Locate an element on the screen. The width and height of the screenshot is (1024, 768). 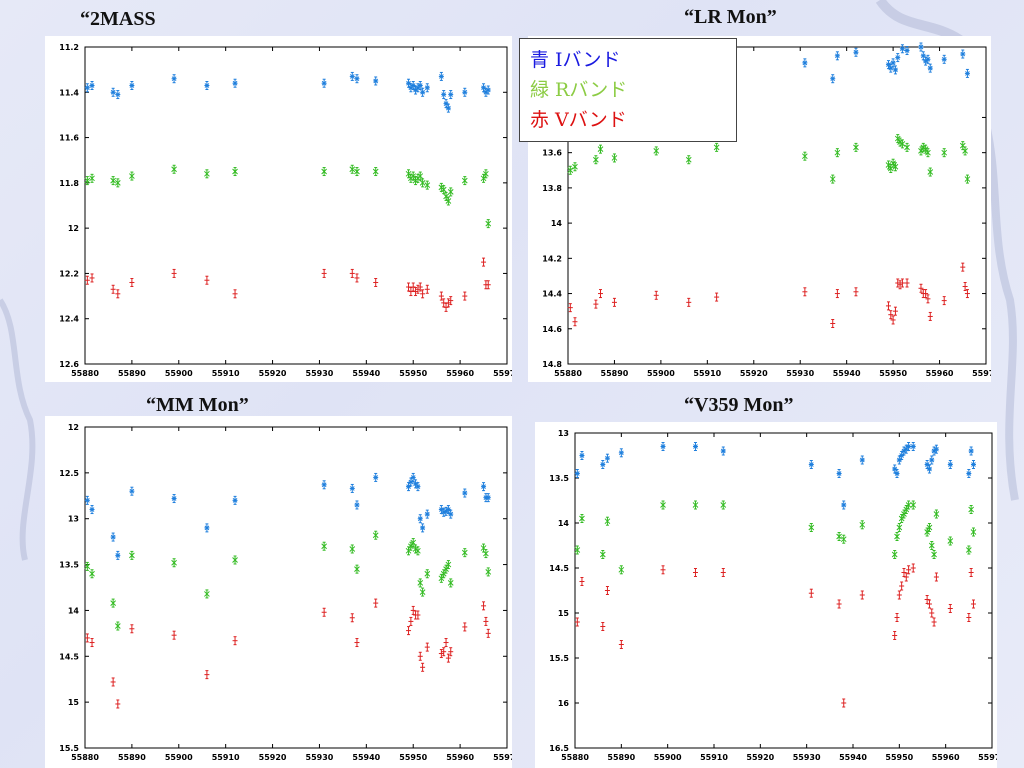
legend: 青 Iバンド 緑 Rバンド 赤 Vバンド is located at coordinates (628, 90).